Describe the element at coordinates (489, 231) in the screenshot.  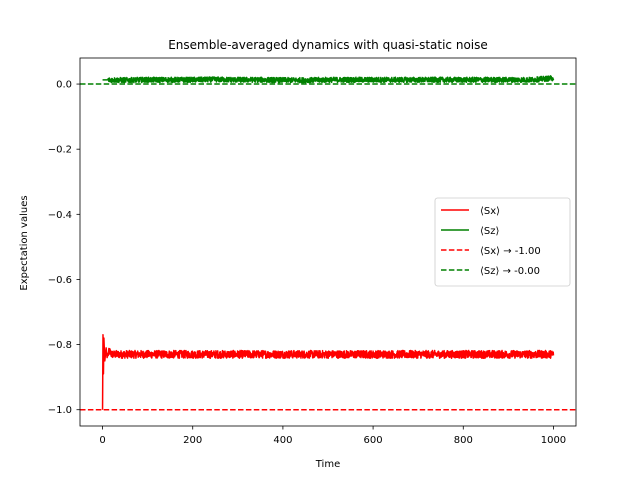
I see `legend-label-2: ⟨Sz⟩` at that location.